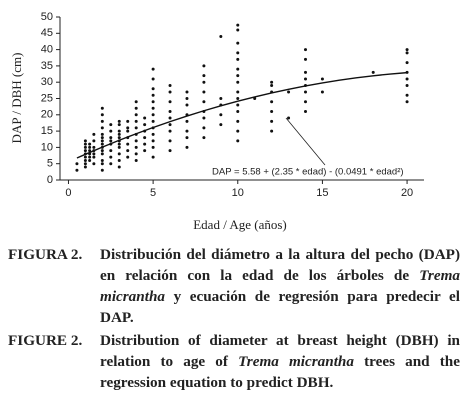  What do you see at coordinates (50, 180) in the screenshot?
I see `y-tick-label: 0` at bounding box center [50, 180].